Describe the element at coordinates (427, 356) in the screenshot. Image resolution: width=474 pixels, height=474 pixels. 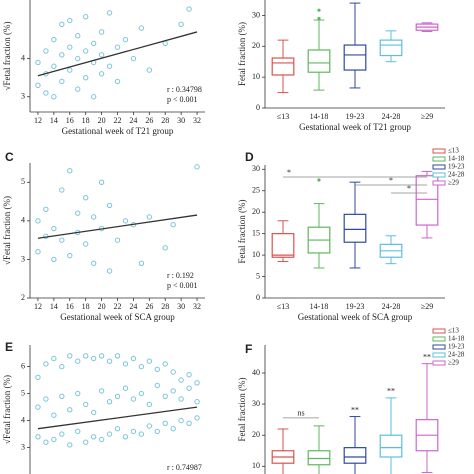
I see `significance: **` at that location.